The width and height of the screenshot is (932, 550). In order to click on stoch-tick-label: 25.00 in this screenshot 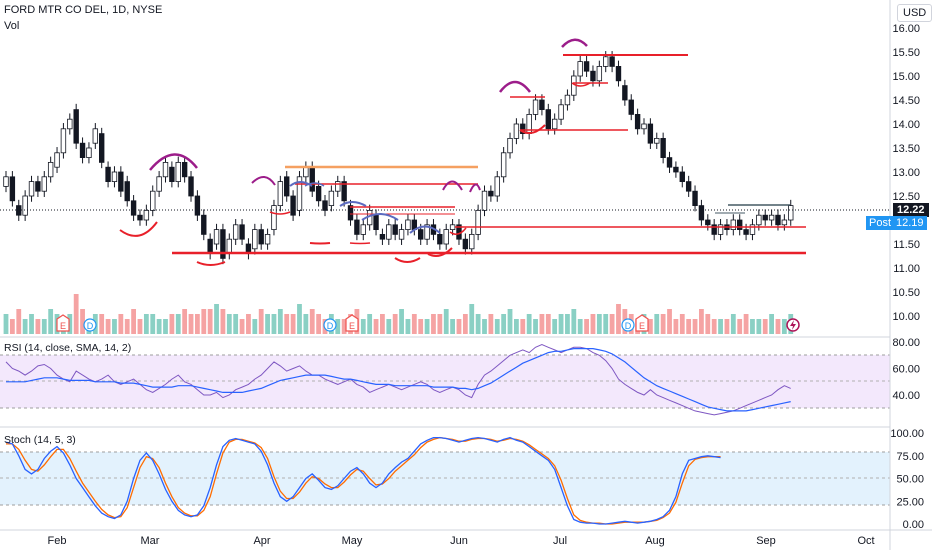, I will do `click(910, 502)`.